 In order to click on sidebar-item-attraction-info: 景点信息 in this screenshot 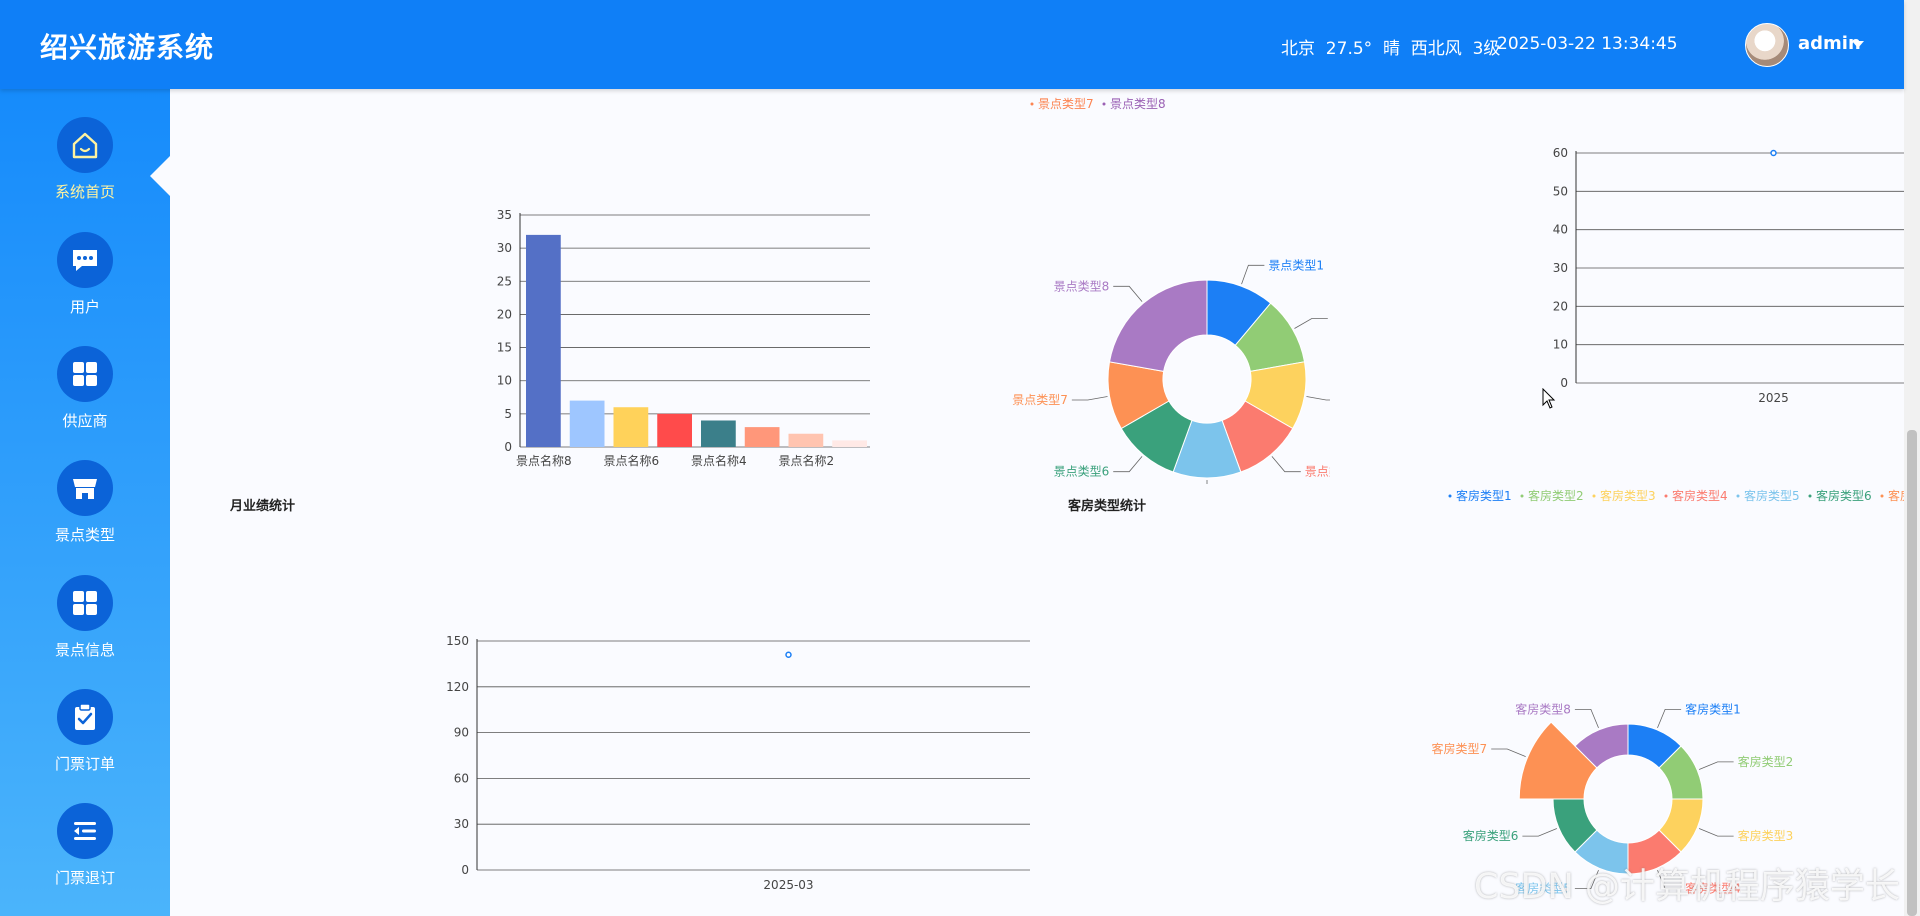, I will do `click(85, 625)`.